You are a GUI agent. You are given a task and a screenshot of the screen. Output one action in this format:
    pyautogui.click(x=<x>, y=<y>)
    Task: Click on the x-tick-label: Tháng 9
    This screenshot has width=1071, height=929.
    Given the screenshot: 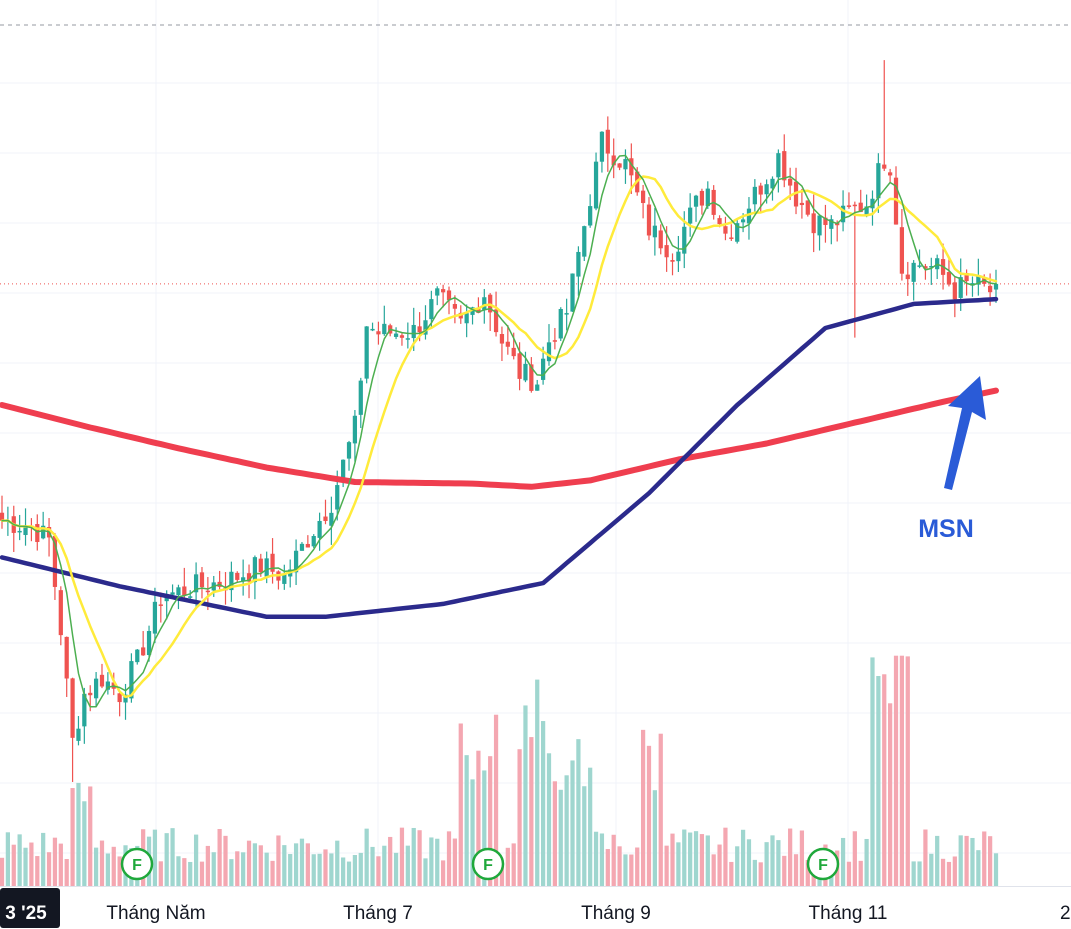 What is the action you would take?
    pyautogui.click(x=616, y=913)
    